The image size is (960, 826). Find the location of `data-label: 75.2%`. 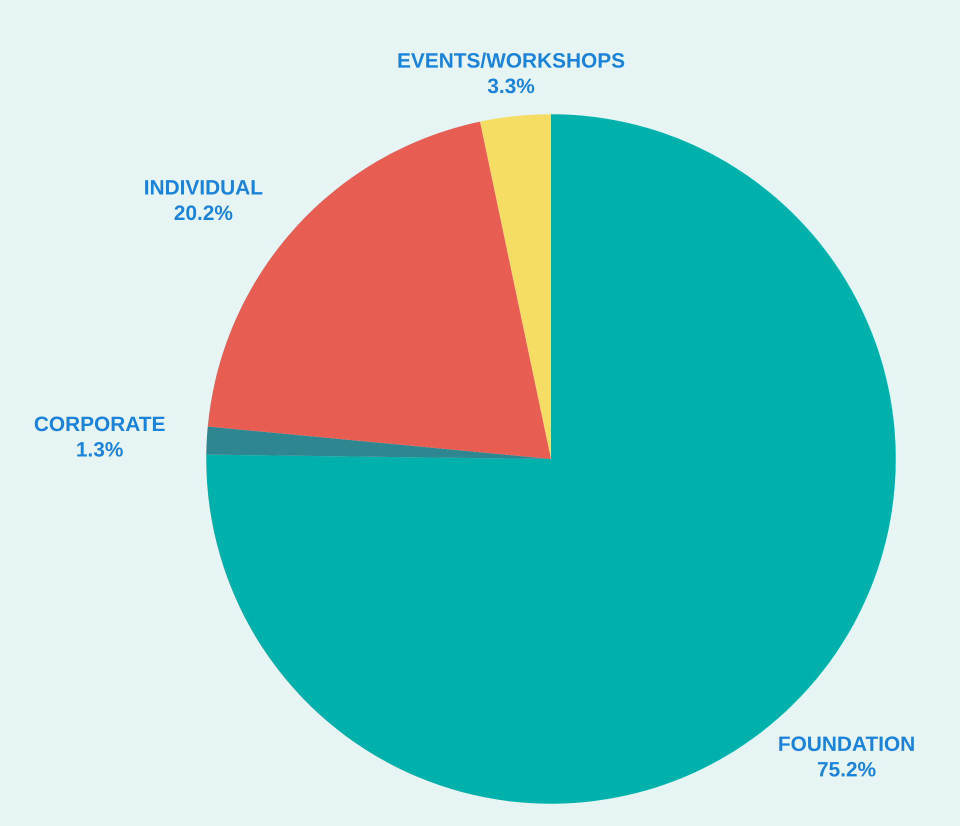

data-label: 75.2% is located at coordinates (847, 769).